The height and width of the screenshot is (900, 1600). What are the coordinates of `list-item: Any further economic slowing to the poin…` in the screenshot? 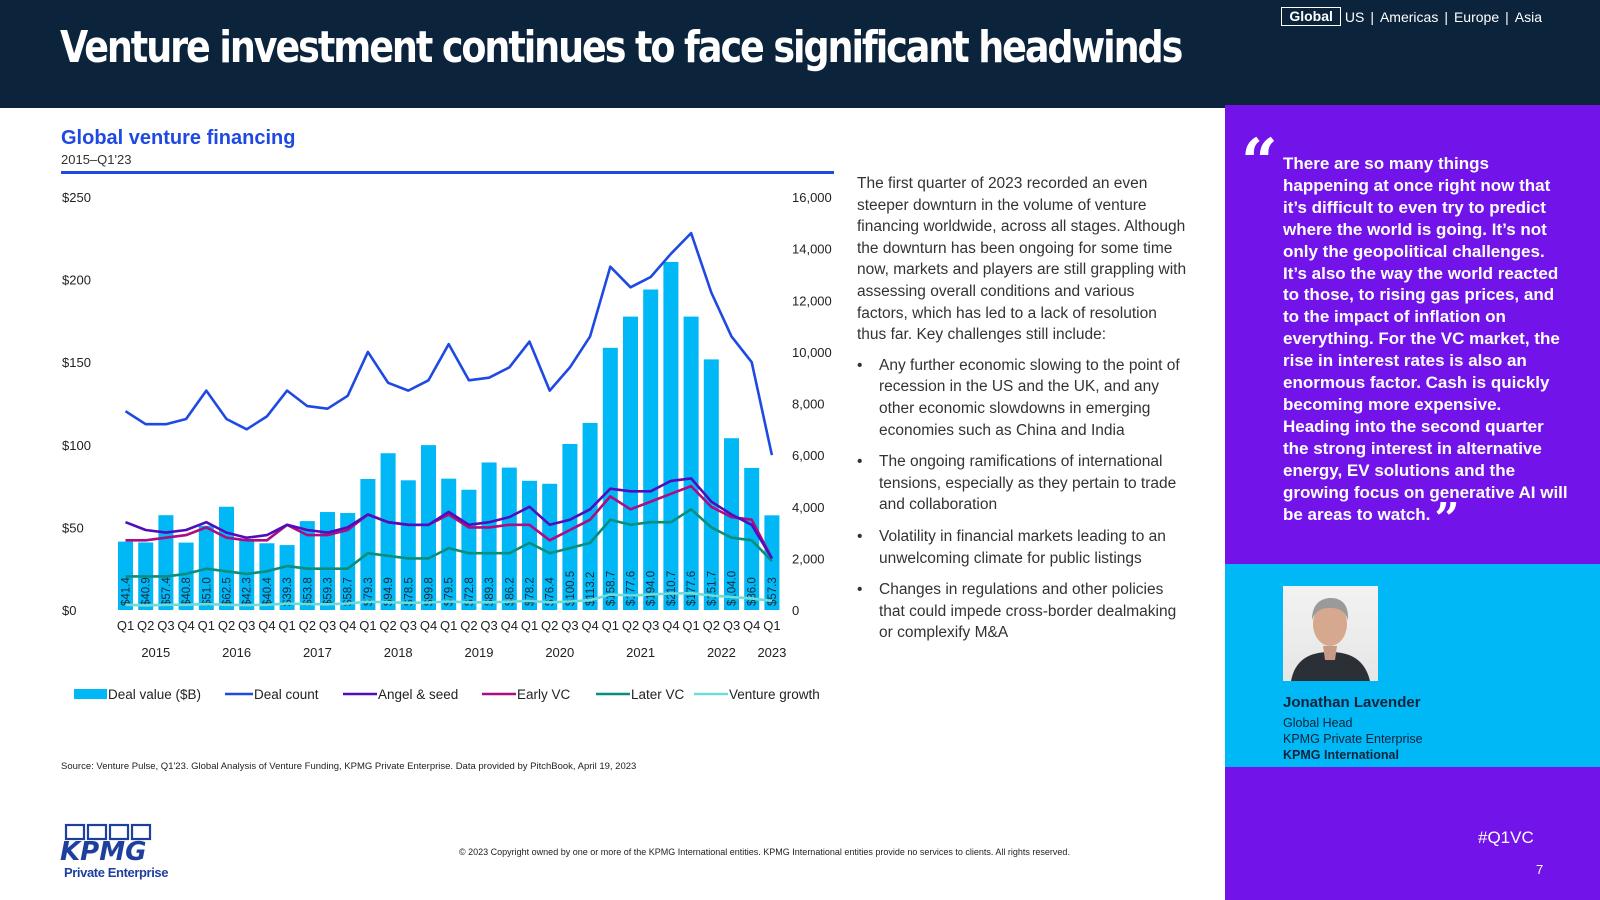 It's located at (1022, 398).